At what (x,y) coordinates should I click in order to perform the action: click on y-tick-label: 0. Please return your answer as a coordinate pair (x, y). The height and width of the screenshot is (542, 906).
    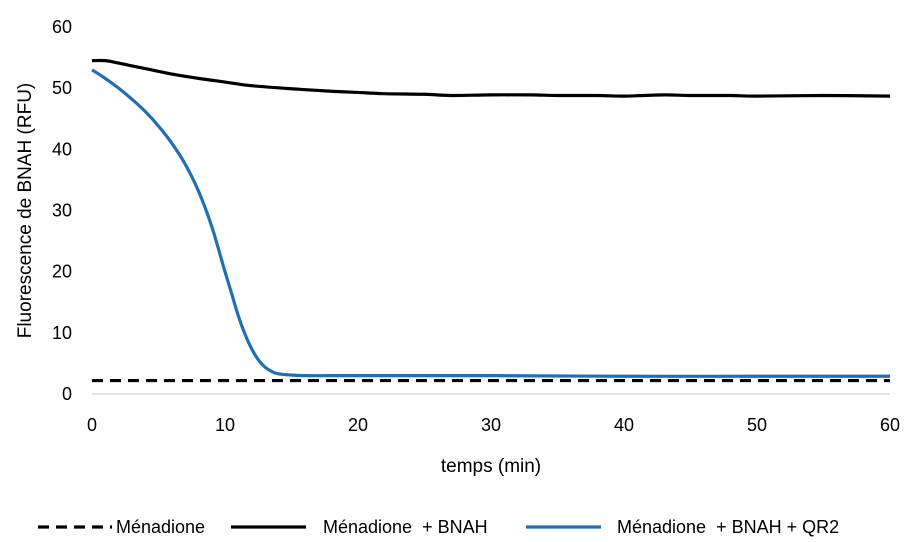
    Looking at the image, I should click on (67, 394).